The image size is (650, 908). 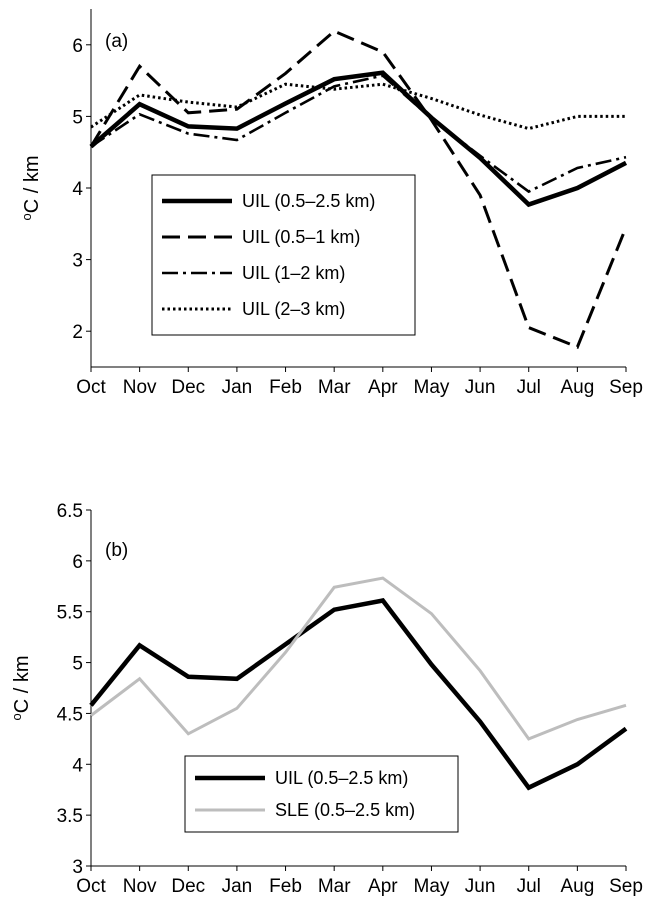 I want to click on legend-label-2: SLE (0.5–2.5 km), so click(x=345, y=810).